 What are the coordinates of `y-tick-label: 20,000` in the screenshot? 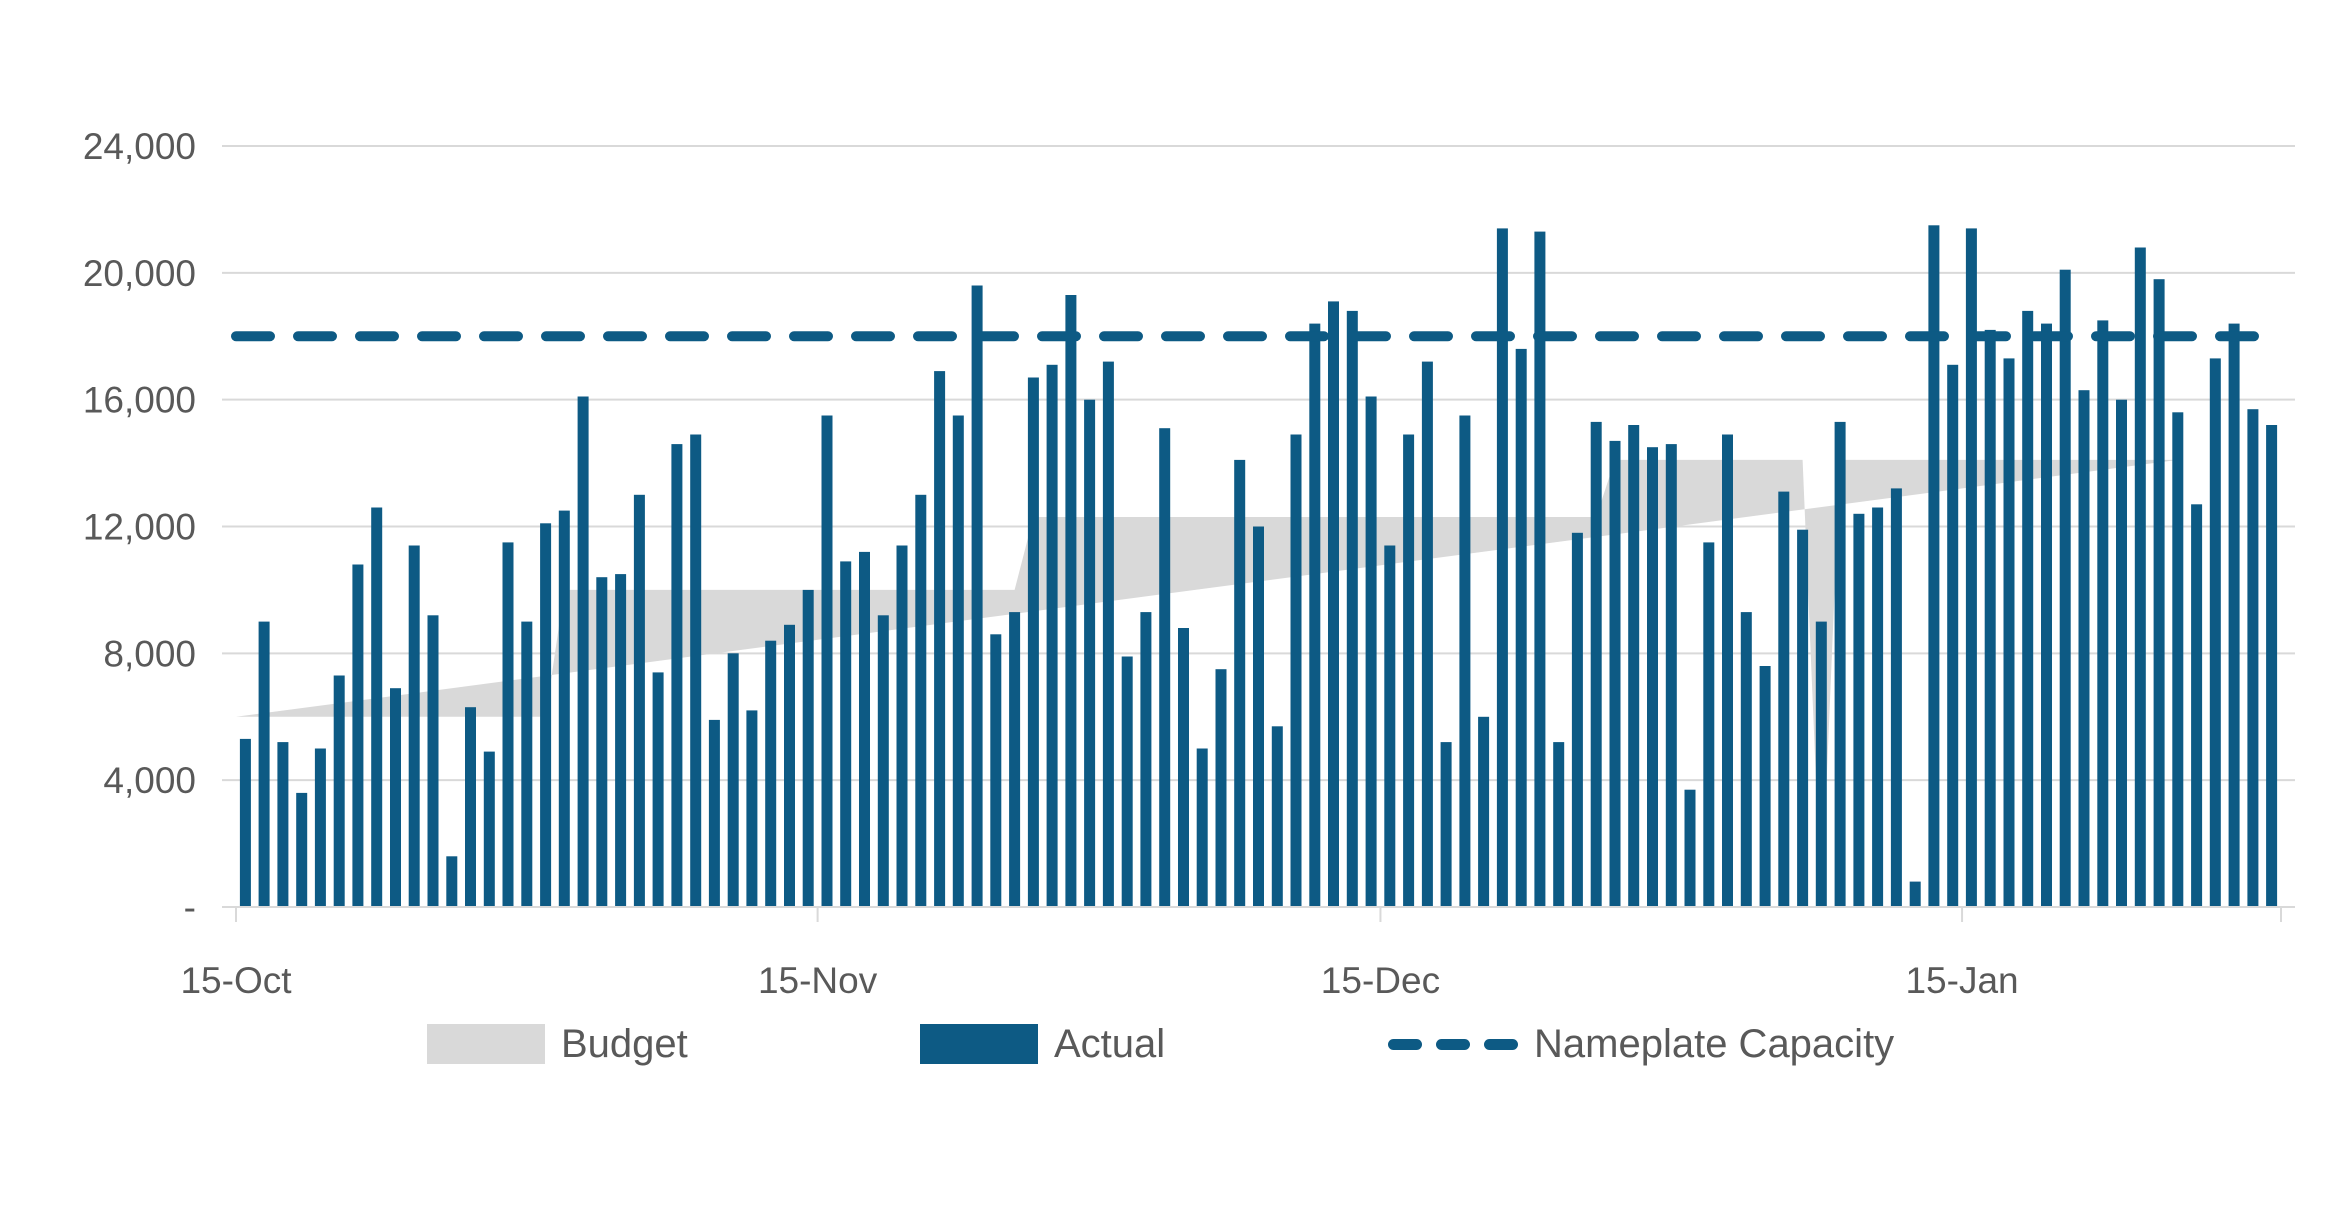 It's located at (139, 273).